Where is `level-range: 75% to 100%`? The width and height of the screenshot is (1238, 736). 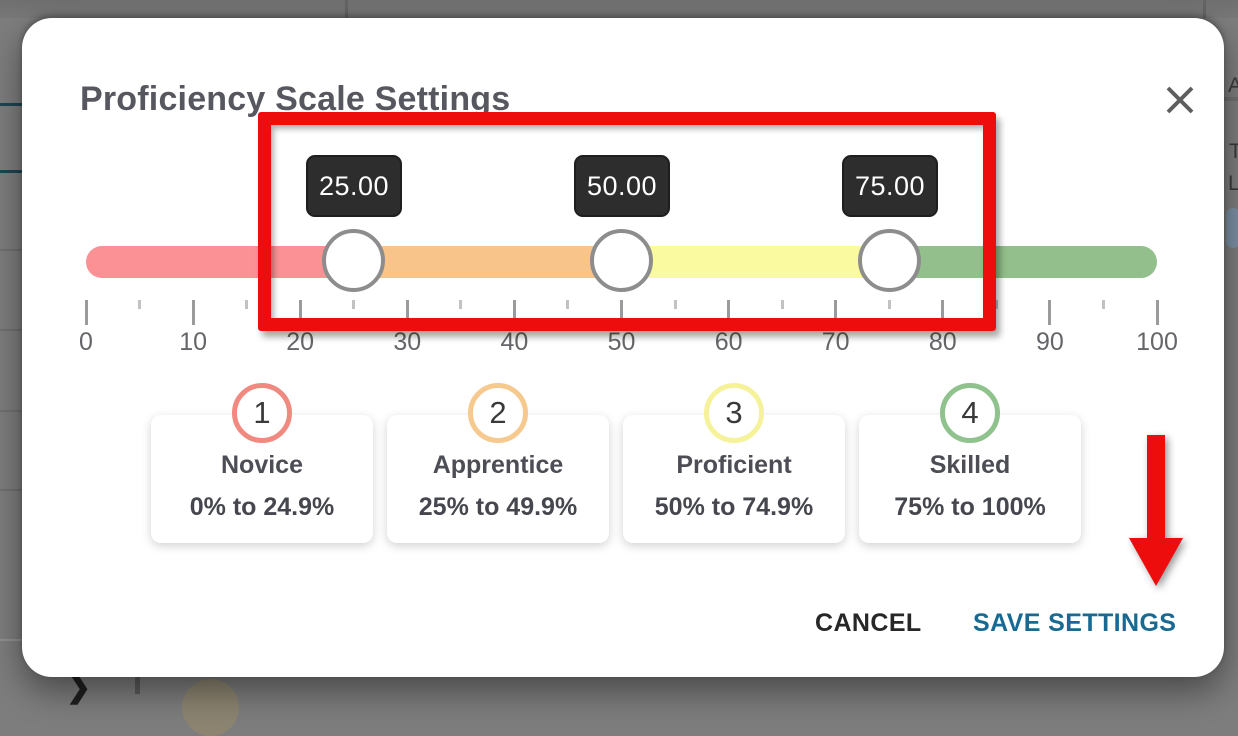 level-range: 75% to 100% is located at coordinates (970, 507).